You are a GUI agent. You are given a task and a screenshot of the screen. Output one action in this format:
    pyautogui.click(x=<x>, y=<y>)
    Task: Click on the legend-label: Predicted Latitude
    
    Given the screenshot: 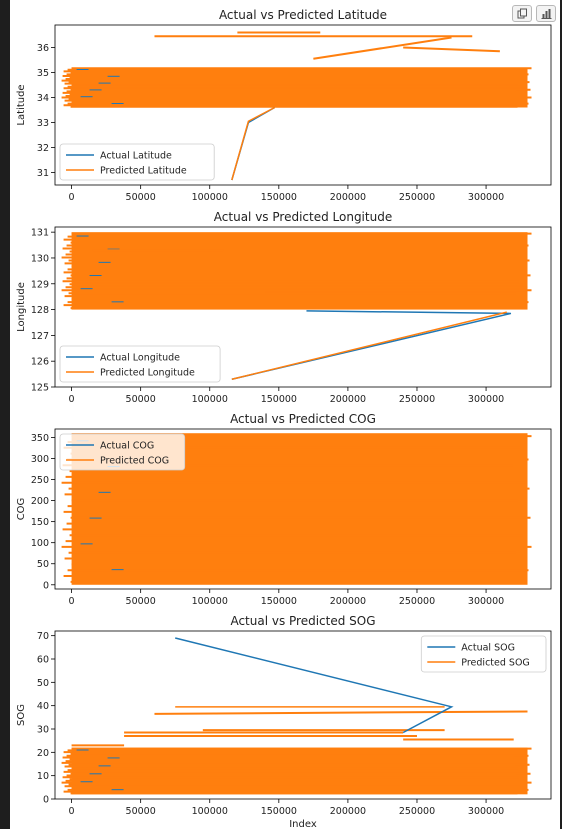 What is the action you would take?
    pyautogui.click(x=143, y=171)
    